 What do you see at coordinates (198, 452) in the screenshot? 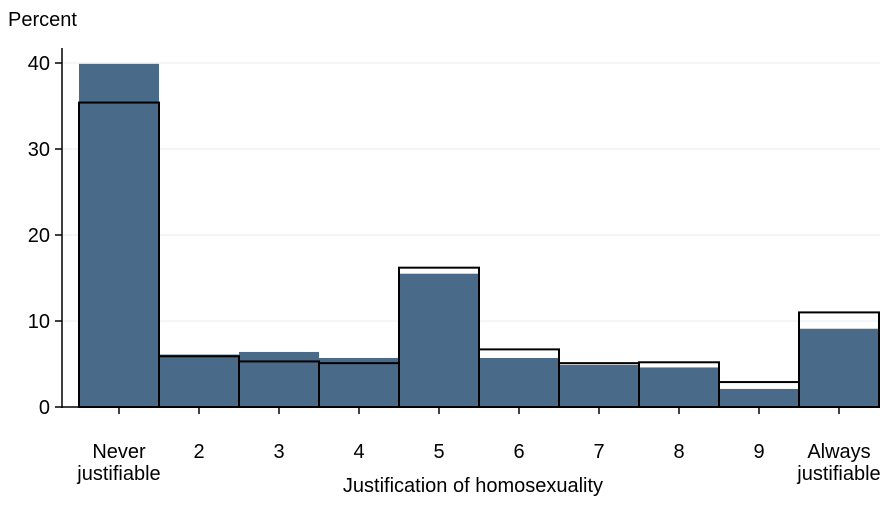
I see `x-tick-label: 2` at bounding box center [198, 452].